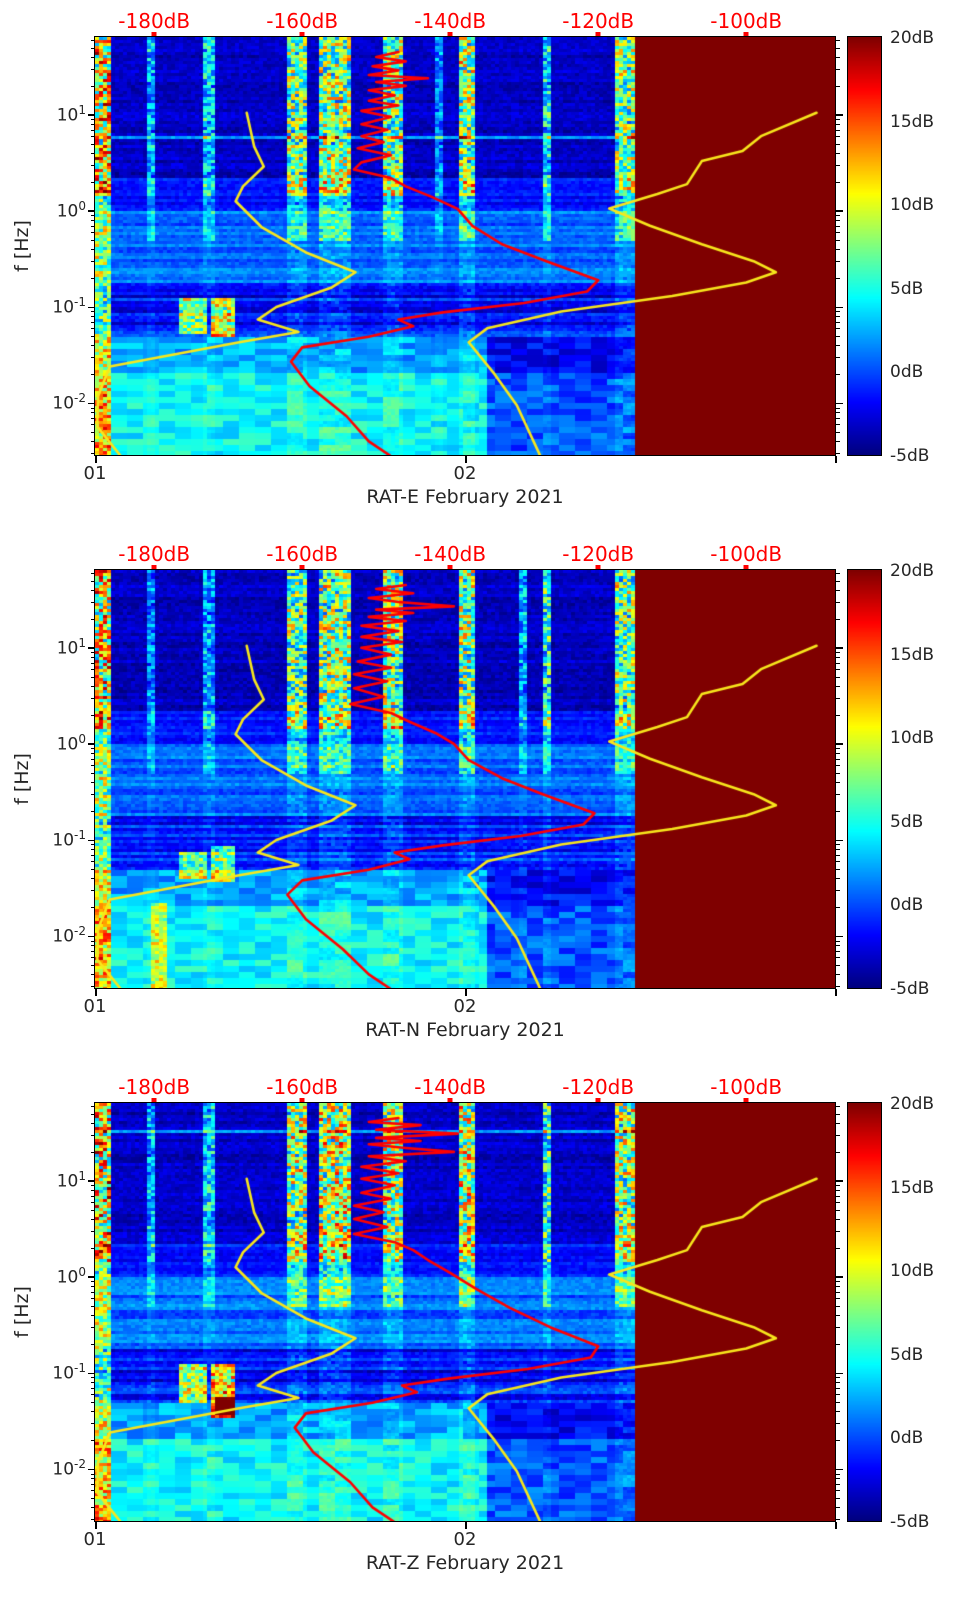 The height and width of the screenshot is (1599, 962). Describe the element at coordinates (465, 1030) in the screenshot. I see `panel-title: RAT-N February 2021` at that location.